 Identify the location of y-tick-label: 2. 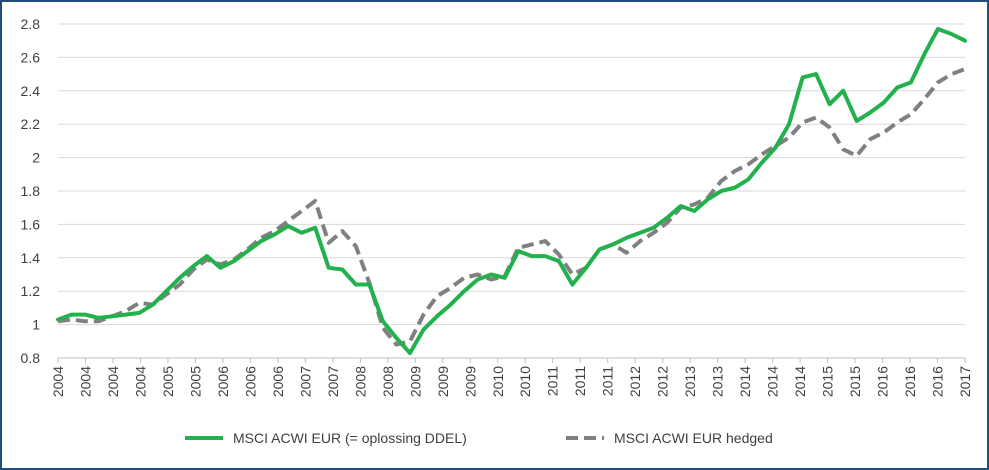
(36, 158).